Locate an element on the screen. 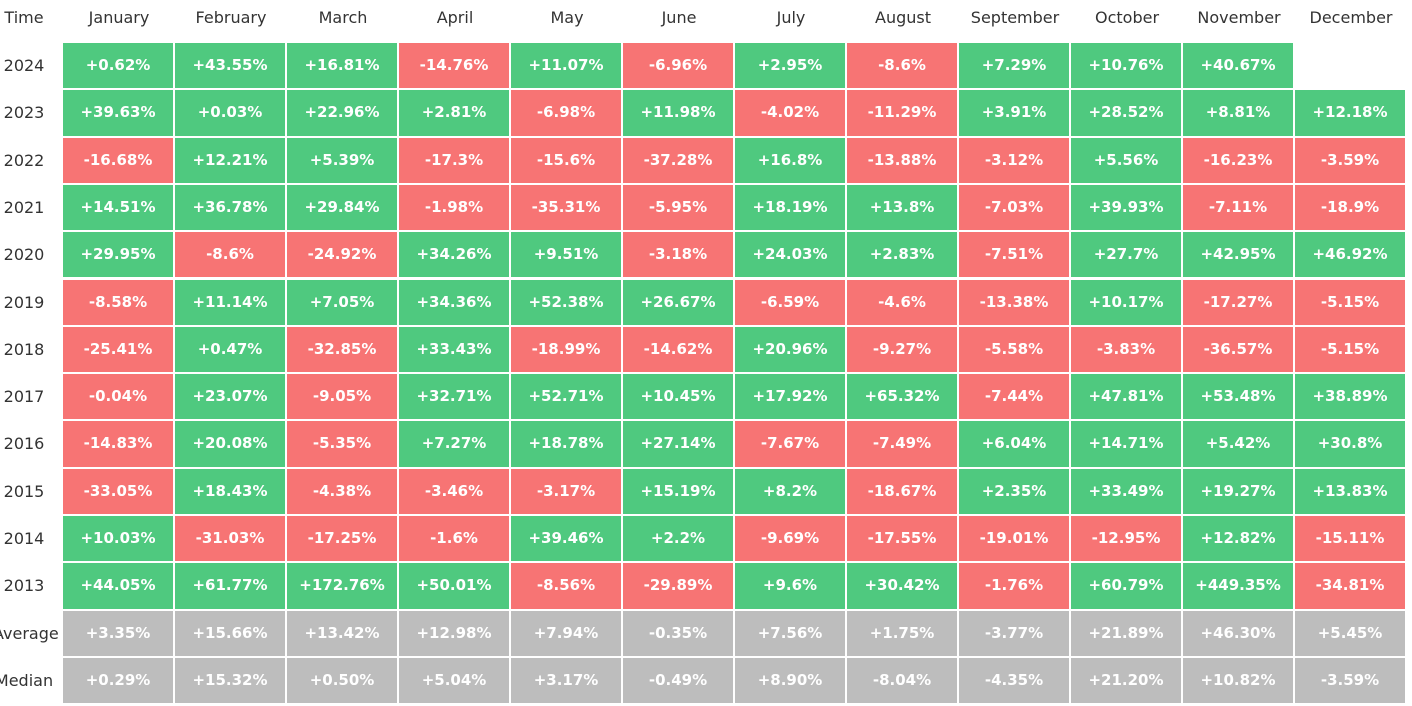 The width and height of the screenshot is (1412, 706). month-header: January is located at coordinates (119, 17).